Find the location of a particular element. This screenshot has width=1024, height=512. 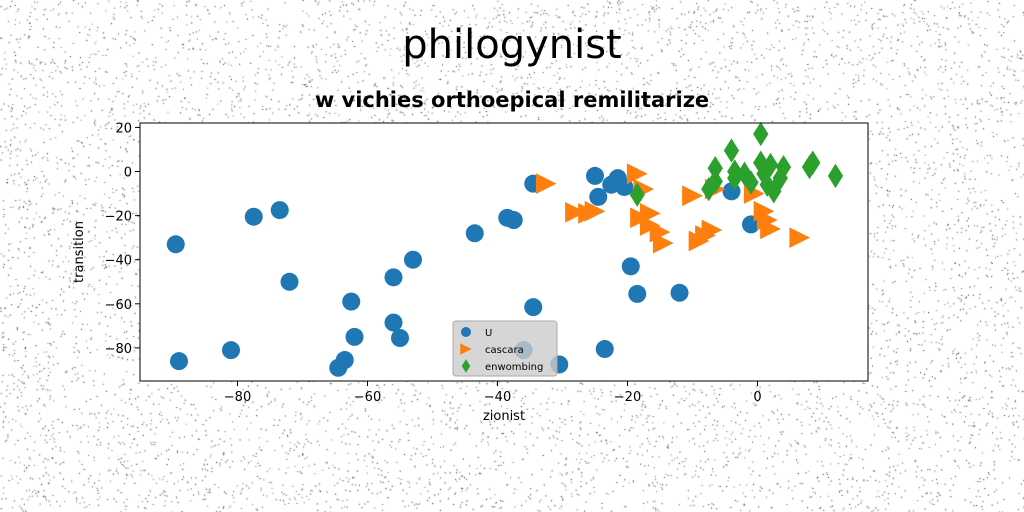

series-cascara is located at coordinates (673, 208).